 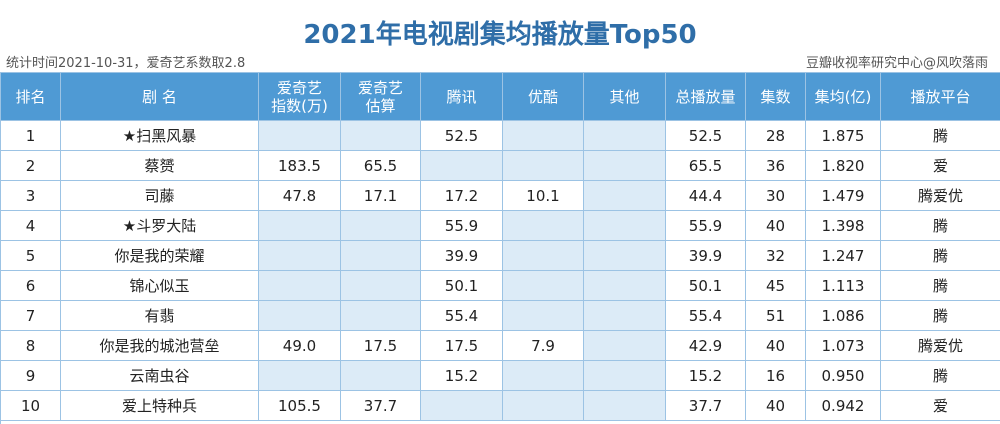 I want to click on header-text: 集均(亿), so click(x=843, y=96).